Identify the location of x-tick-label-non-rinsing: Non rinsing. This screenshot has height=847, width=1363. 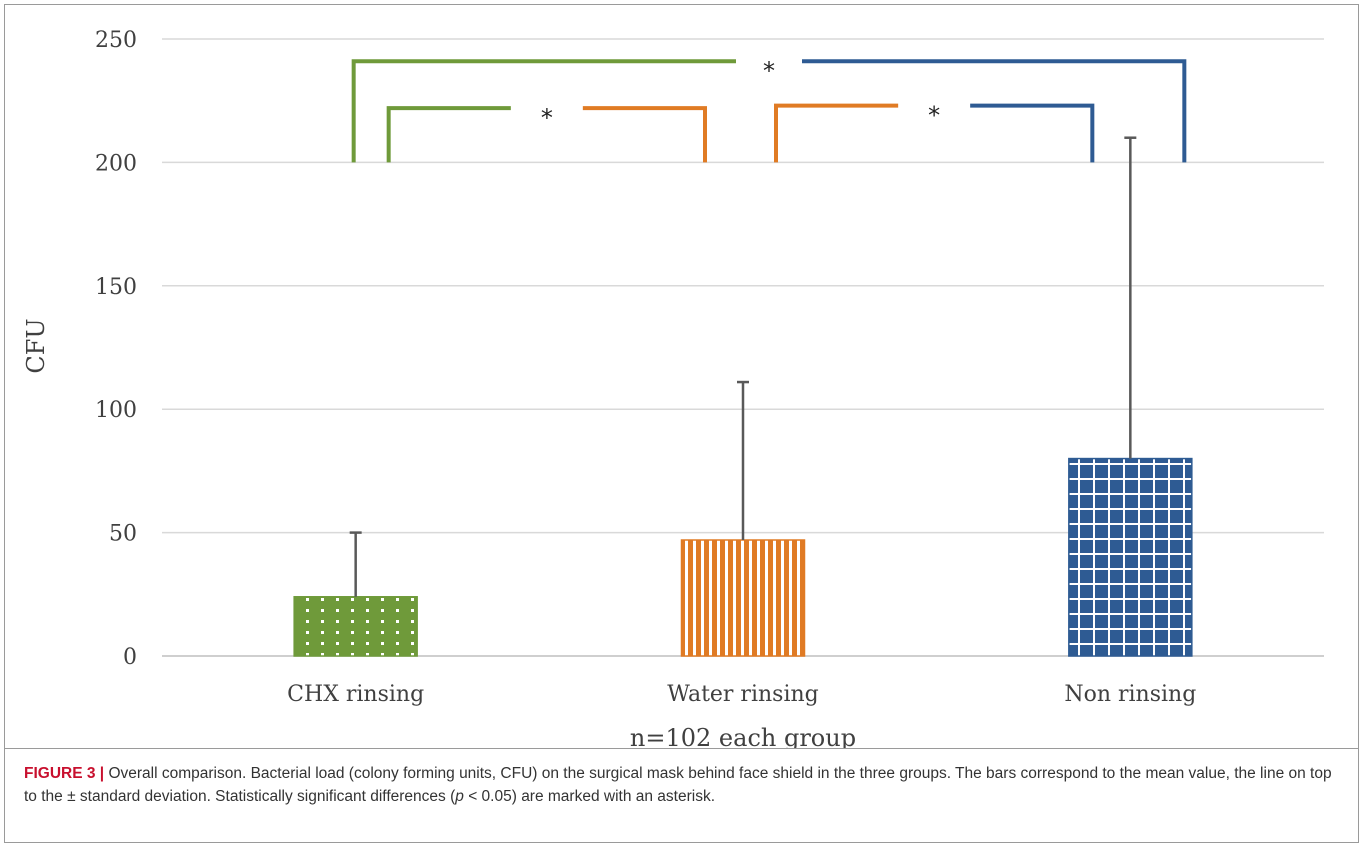
(1130, 694).